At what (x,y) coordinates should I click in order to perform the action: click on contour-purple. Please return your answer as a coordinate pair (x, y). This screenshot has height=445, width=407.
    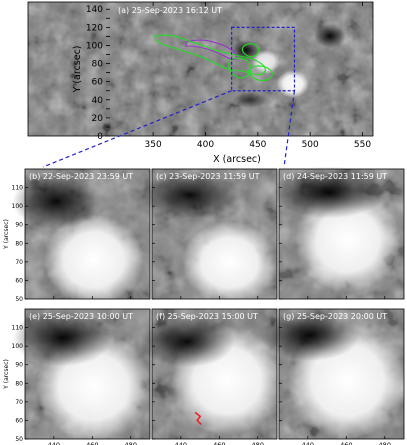
    Looking at the image, I should click on (211, 50).